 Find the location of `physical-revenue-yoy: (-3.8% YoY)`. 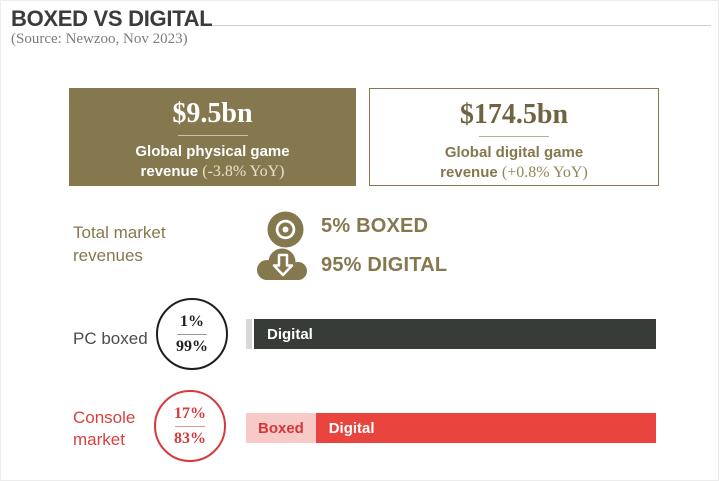

physical-revenue-yoy: (-3.8% YoY) is located at coordinates (243, 171).